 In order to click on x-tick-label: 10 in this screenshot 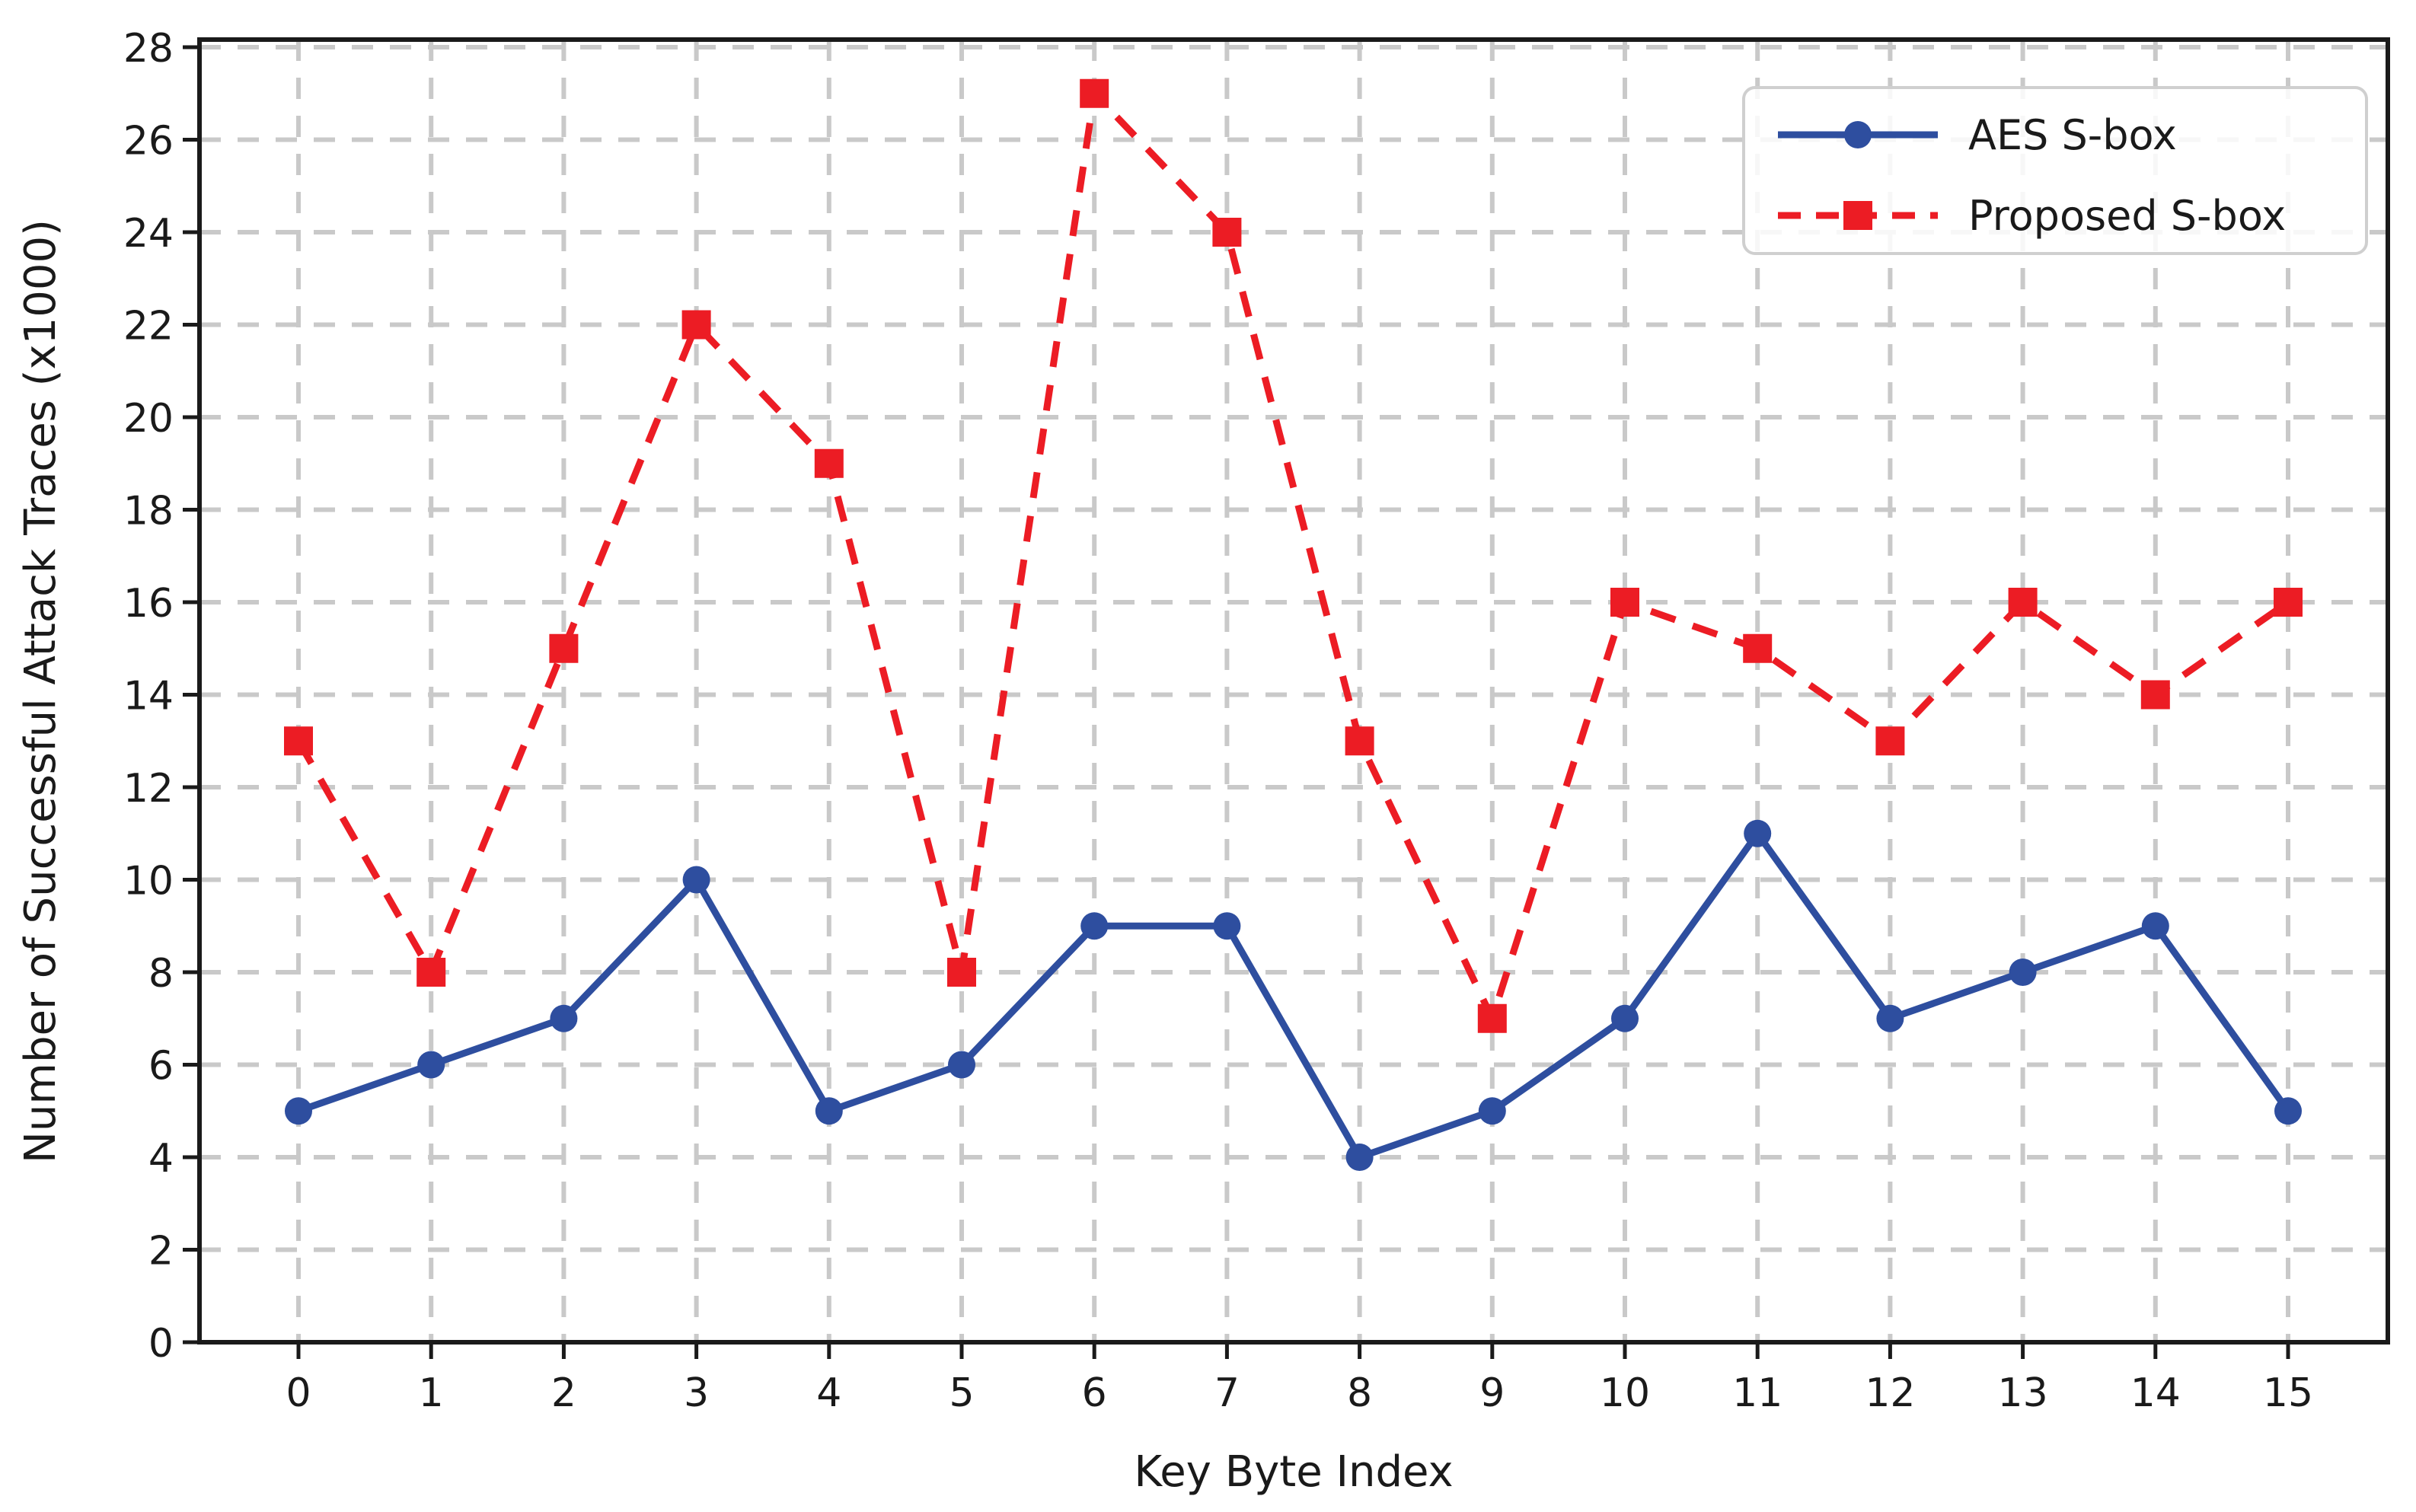, I will do `click(1625, 1393)`.